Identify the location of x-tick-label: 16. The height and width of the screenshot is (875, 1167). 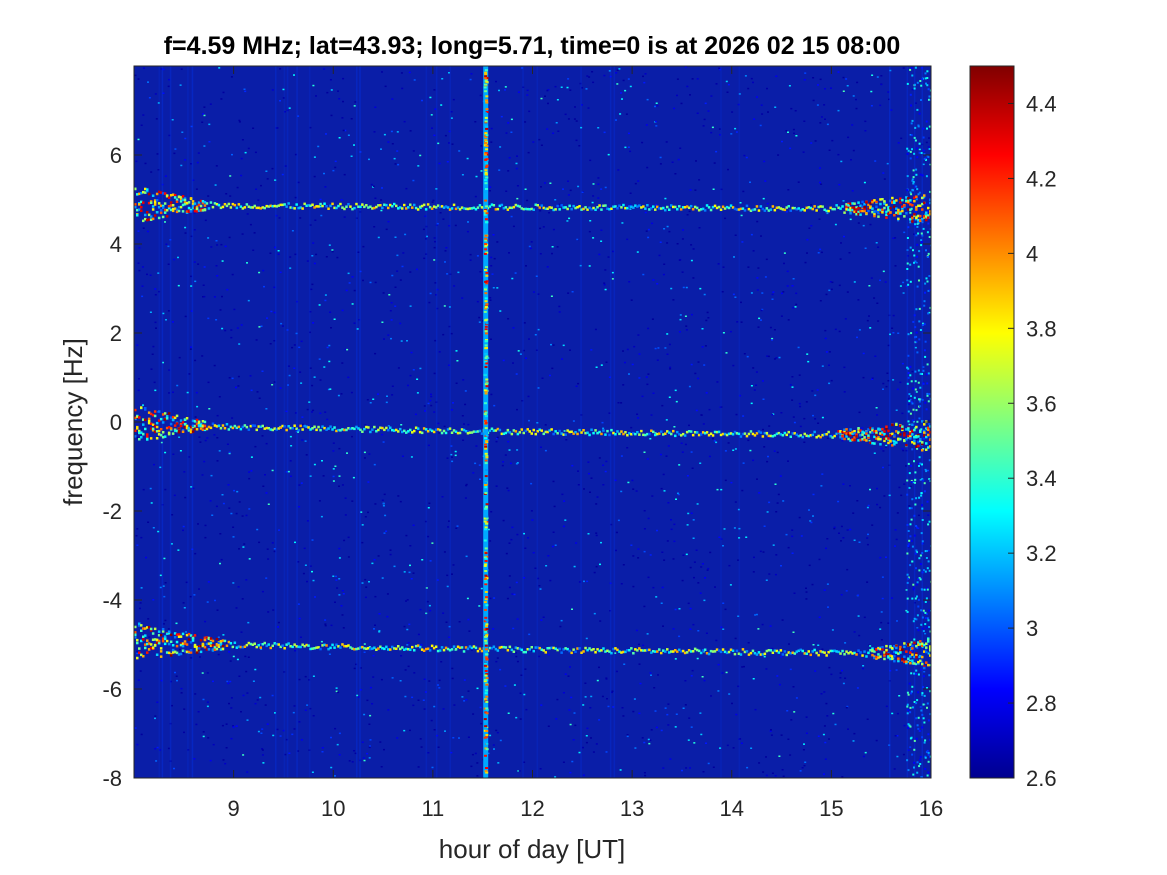
(931, 808).